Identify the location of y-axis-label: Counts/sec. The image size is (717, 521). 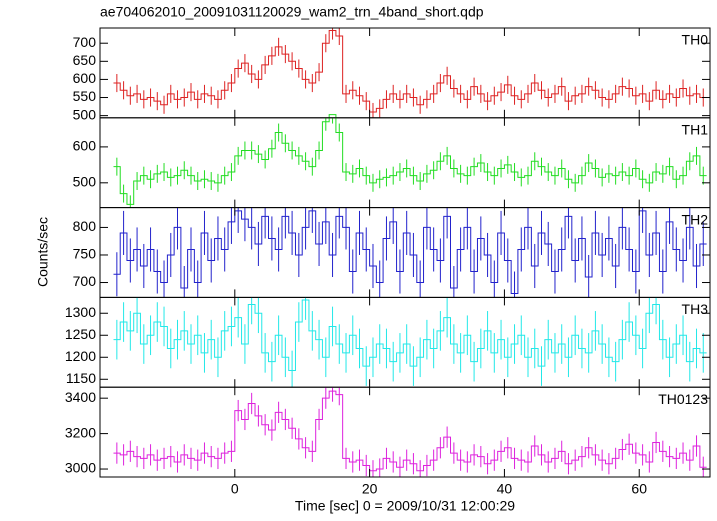
(43, 252).